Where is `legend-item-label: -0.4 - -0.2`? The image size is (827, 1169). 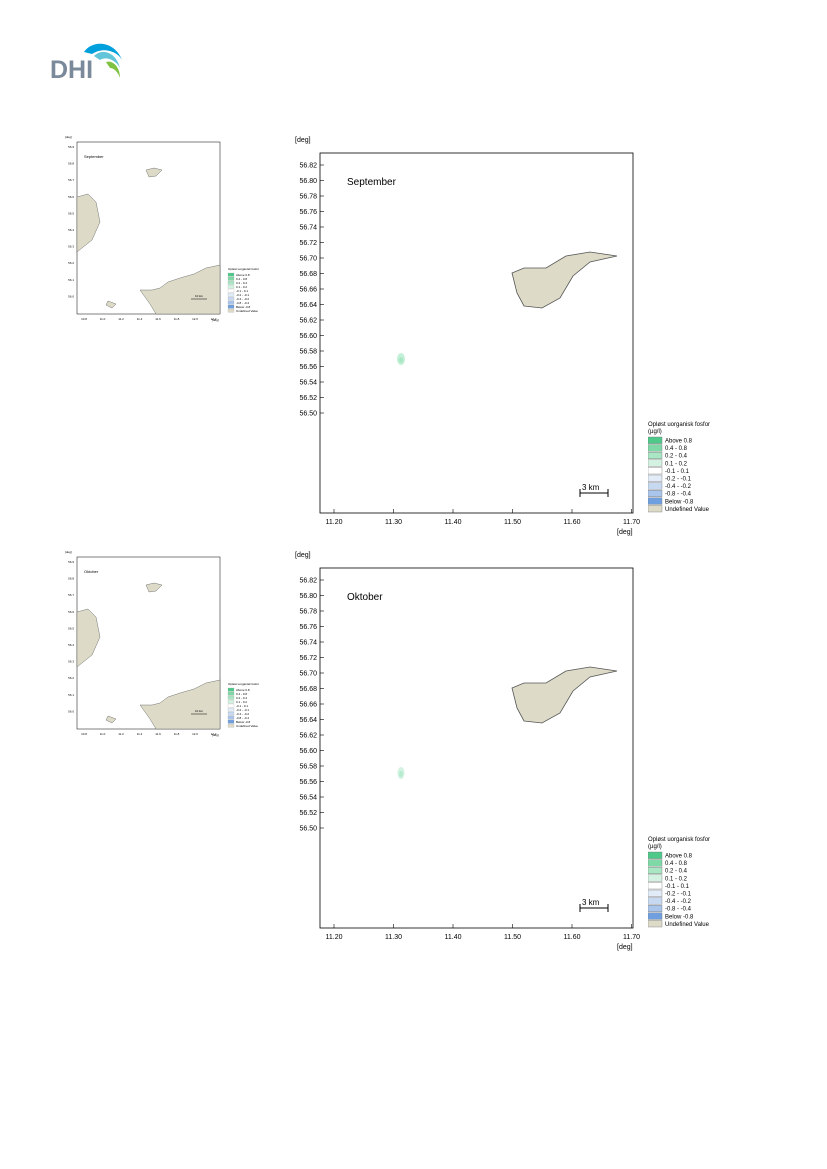
legend-item-label: -0.4 - -0.2 is located at coordinates (678, 902).